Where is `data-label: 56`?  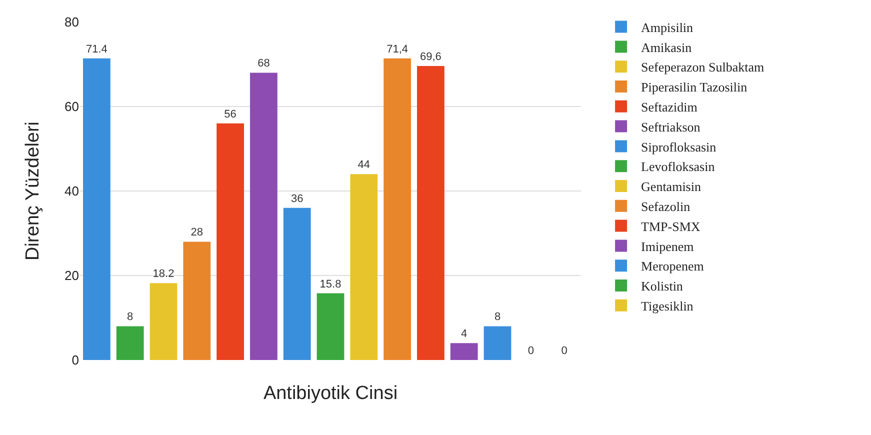
data-label: 56 is located at coordinates (230, 114).